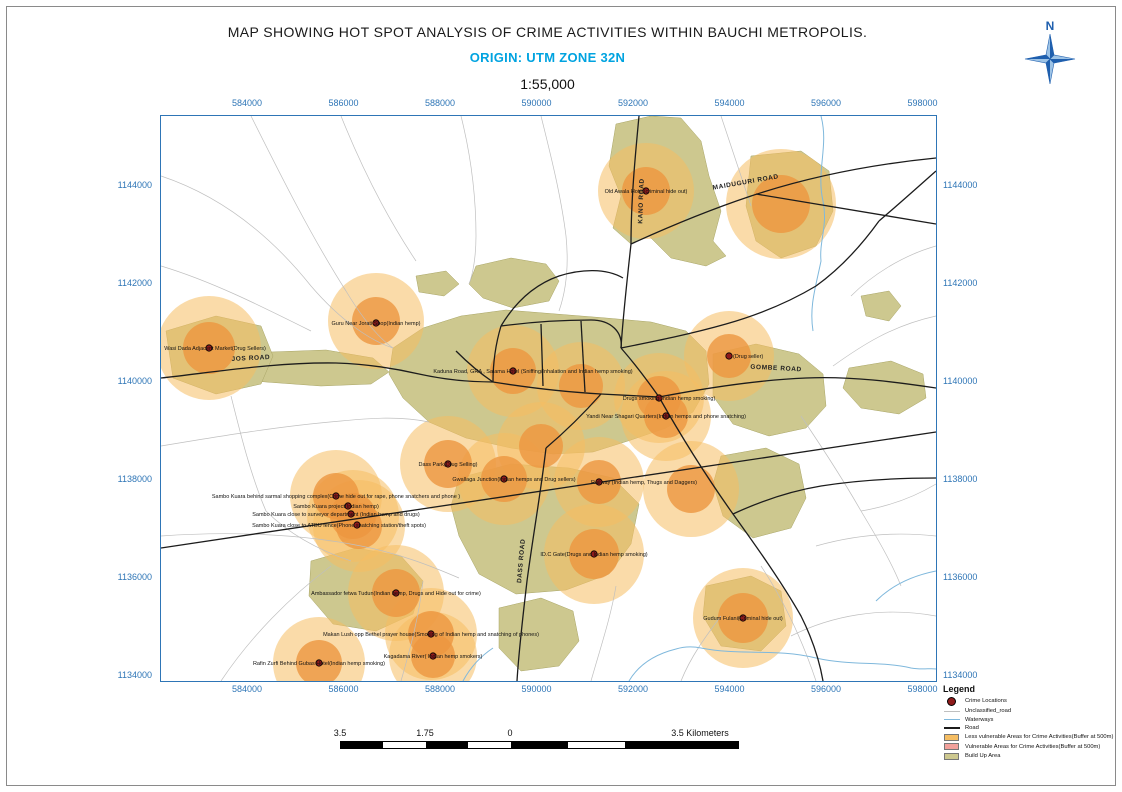  I want to click on coordinate-label: 584000, so click(247, 689).